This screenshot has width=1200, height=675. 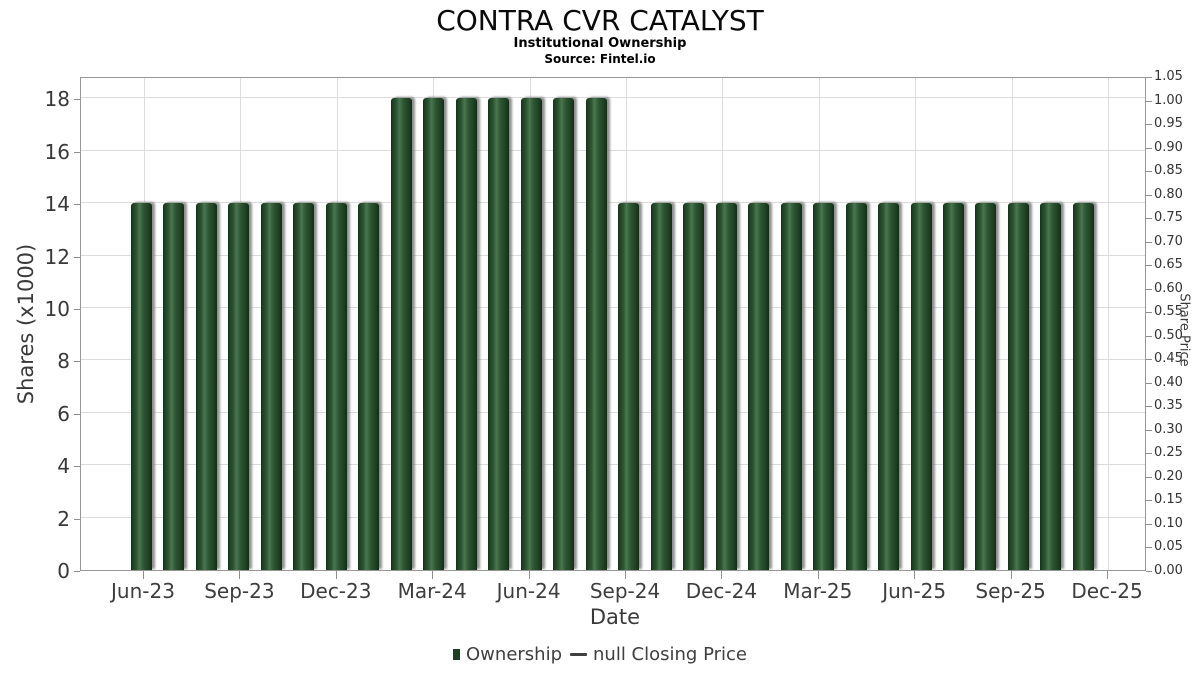 I want to click on right-tick-label: 0.85, so click(x=1168, y=171).